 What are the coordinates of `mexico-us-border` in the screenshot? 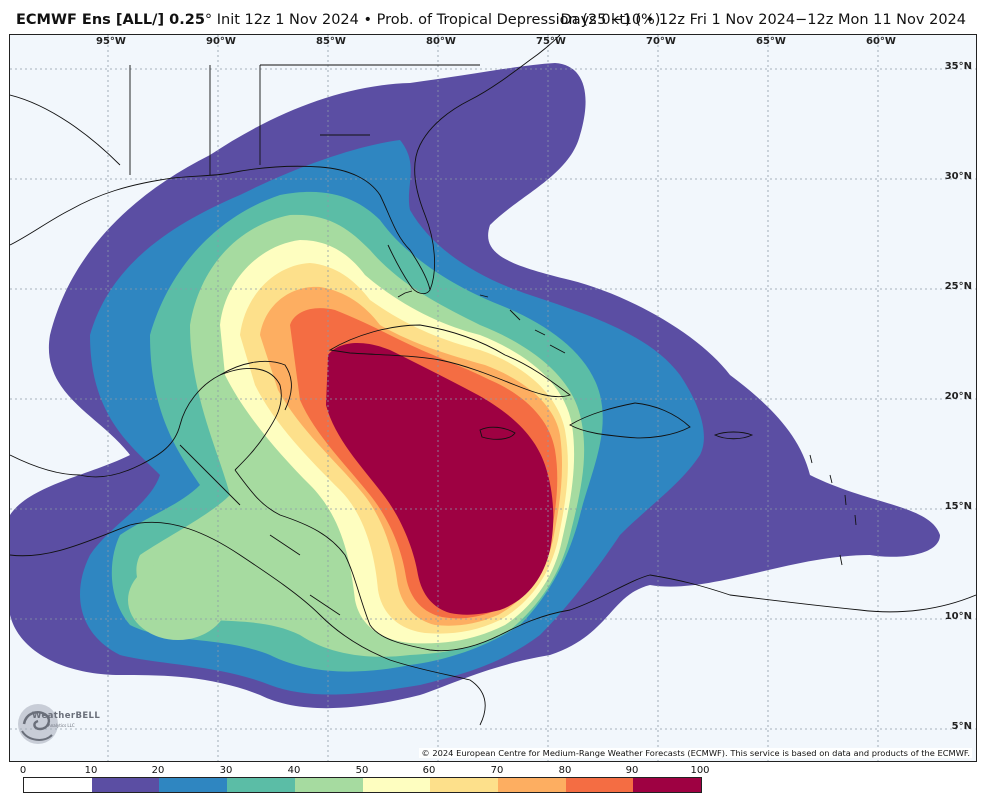 It's located at (65, 130).